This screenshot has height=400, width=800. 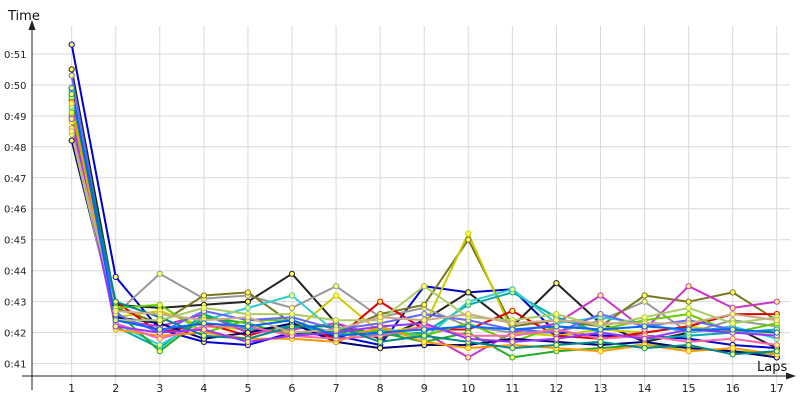 I want to click on y-tick-label: 0:43, so click(x=15, y=303).